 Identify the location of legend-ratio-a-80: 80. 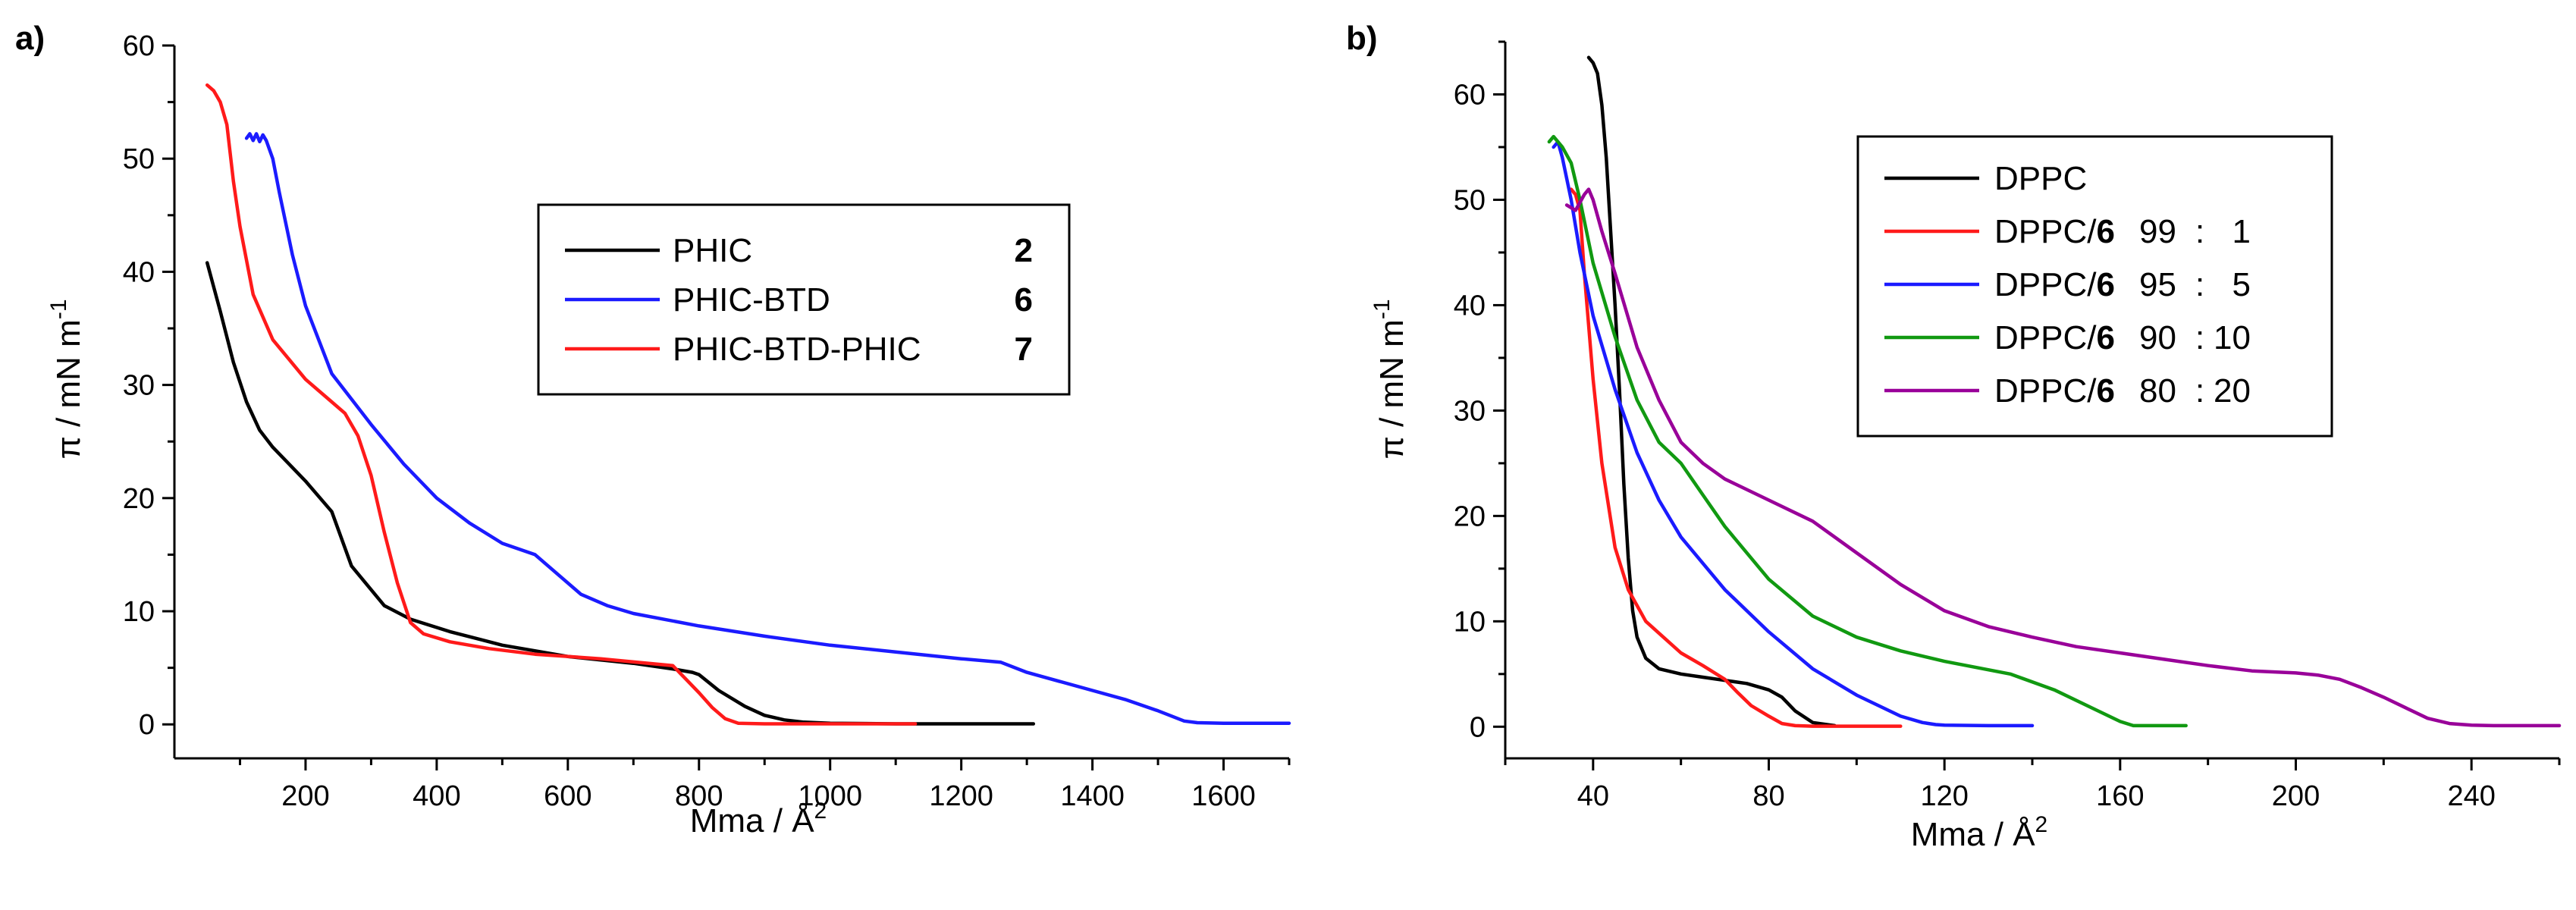
(2157, 391).